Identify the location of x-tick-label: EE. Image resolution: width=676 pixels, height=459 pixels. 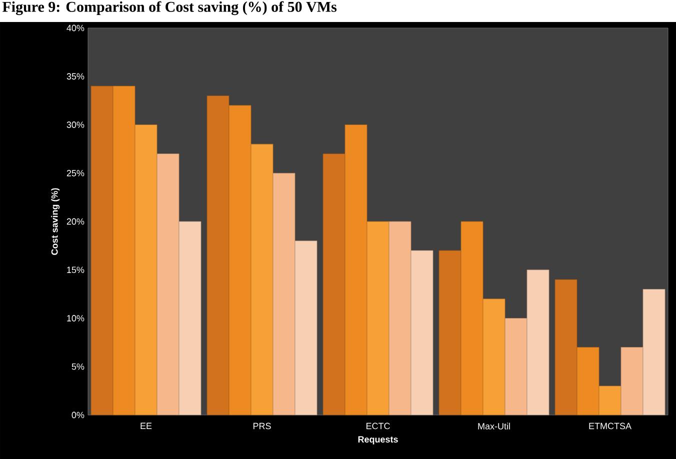
(146, 425).